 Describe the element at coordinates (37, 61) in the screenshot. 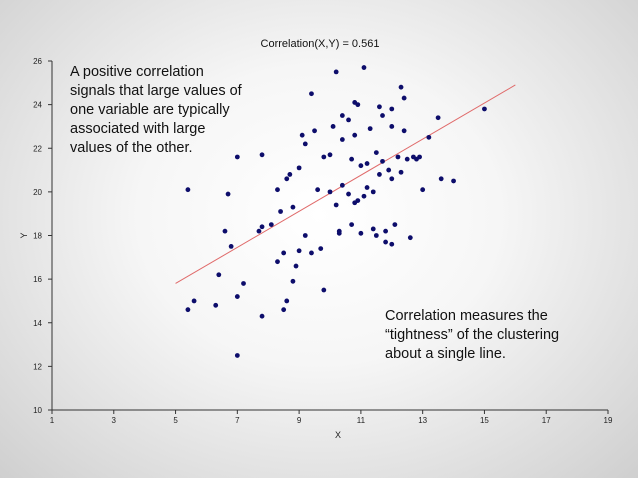

I see `y-tick-label: 26` at that location.